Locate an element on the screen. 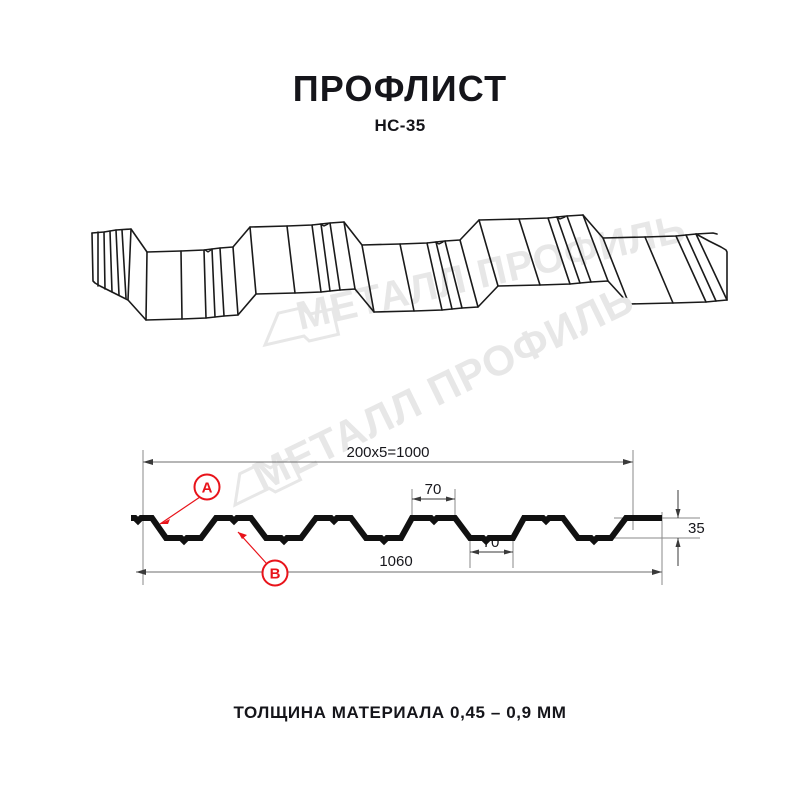  callout-b-label: B is located at coordinates (275, 574).